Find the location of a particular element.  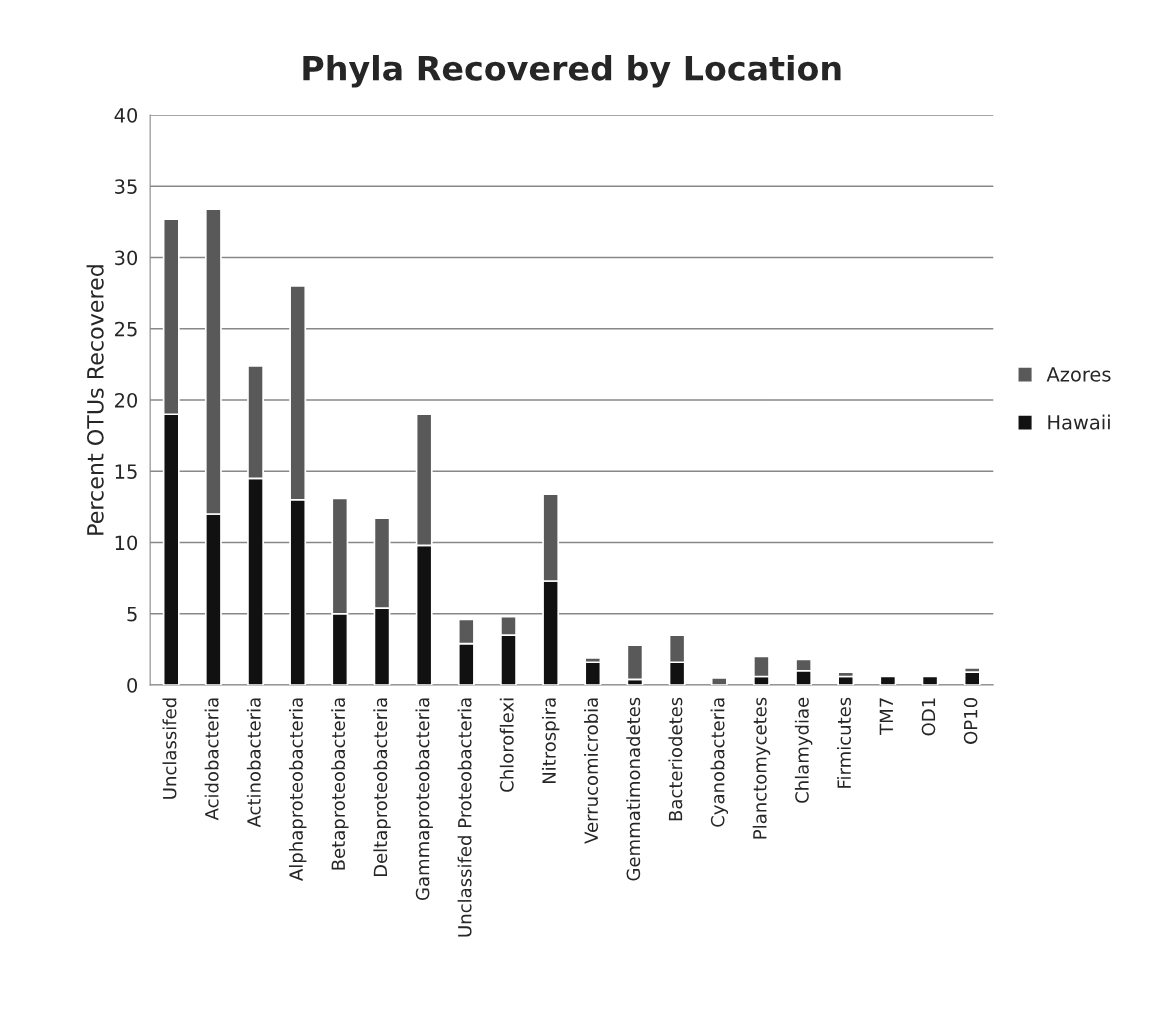

x-tick-label: Verrucomicrobia is located at coordinates (591, 771).